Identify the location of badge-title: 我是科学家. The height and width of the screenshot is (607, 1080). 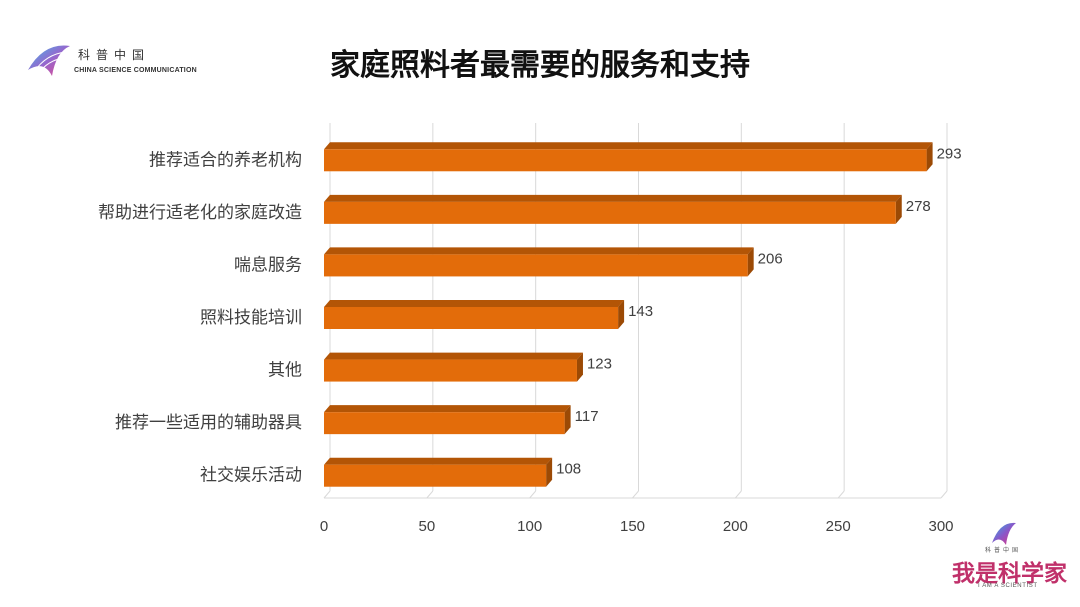
(1009, 573).